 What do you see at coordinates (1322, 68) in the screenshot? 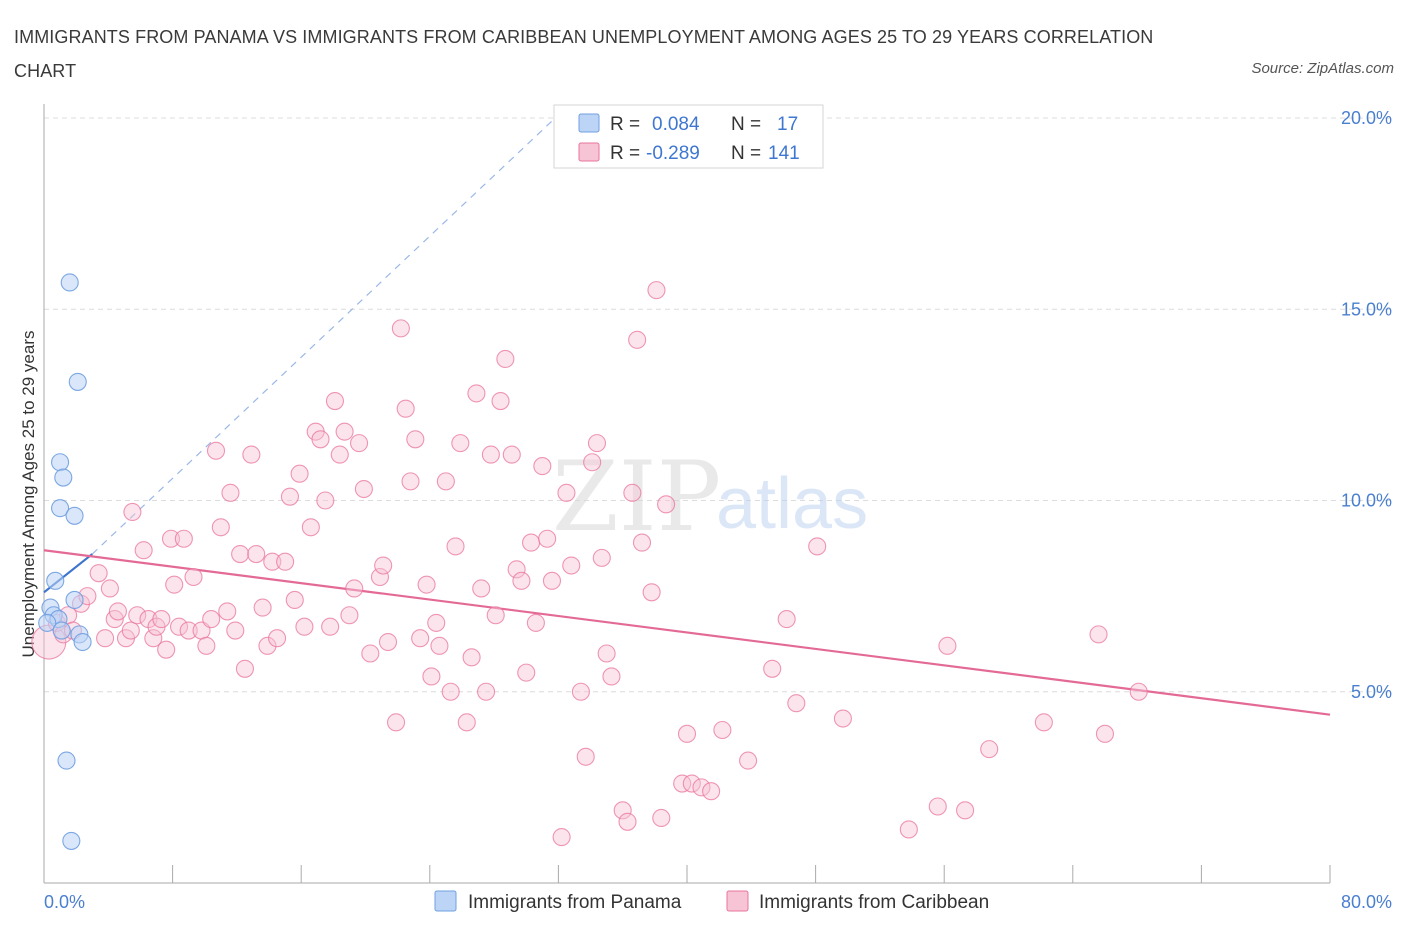
I see `source-label: Source: ZipAtlas.com` at bounding box center [1322, 68].